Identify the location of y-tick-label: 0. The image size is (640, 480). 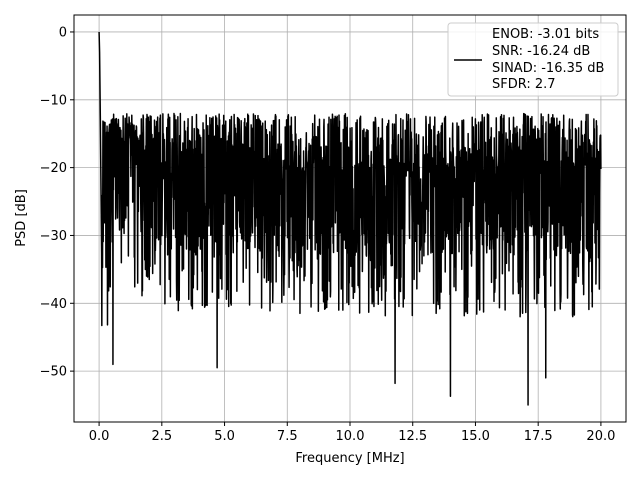
(63, 32).